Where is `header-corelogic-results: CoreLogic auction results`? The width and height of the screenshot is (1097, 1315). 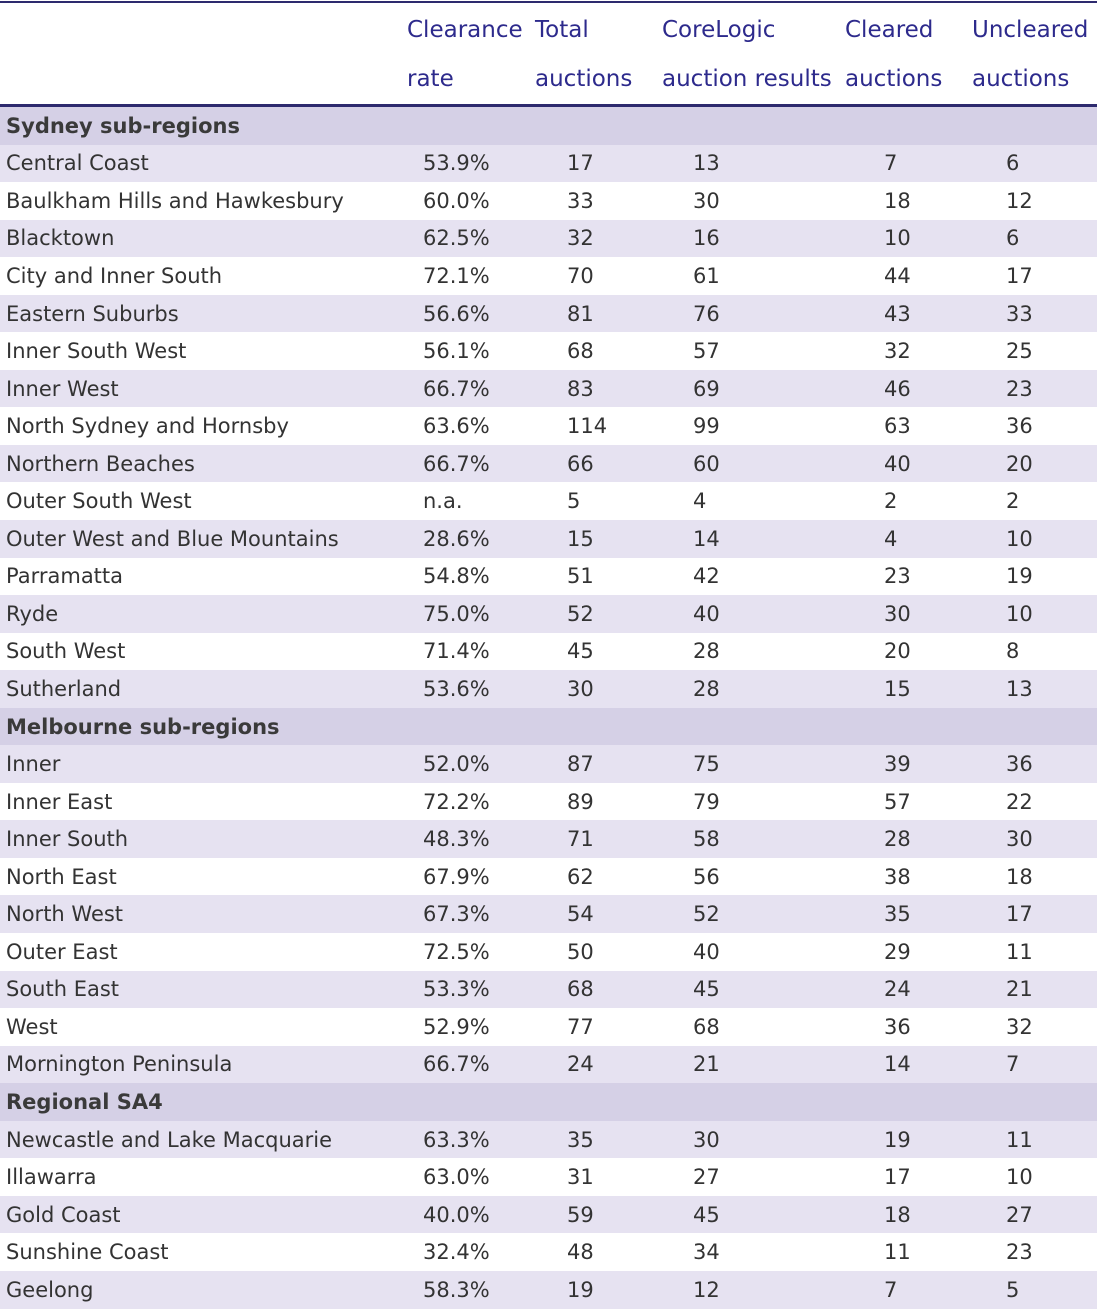 header-corelogic-results: CoreLogic auction results is located at coordinates (747, 55).